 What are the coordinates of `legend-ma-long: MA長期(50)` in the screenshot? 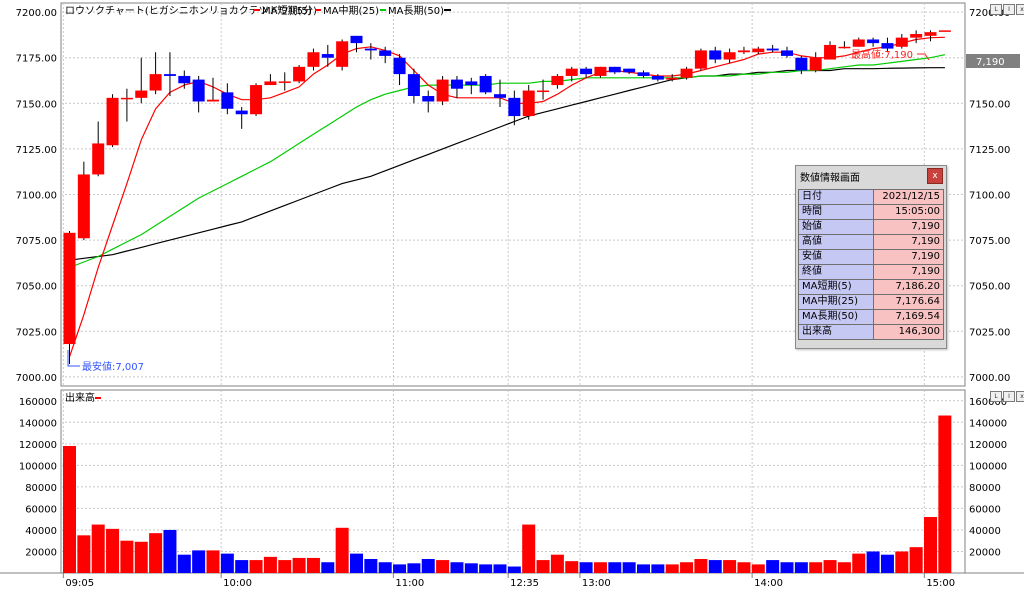 It's located at (416, 11).